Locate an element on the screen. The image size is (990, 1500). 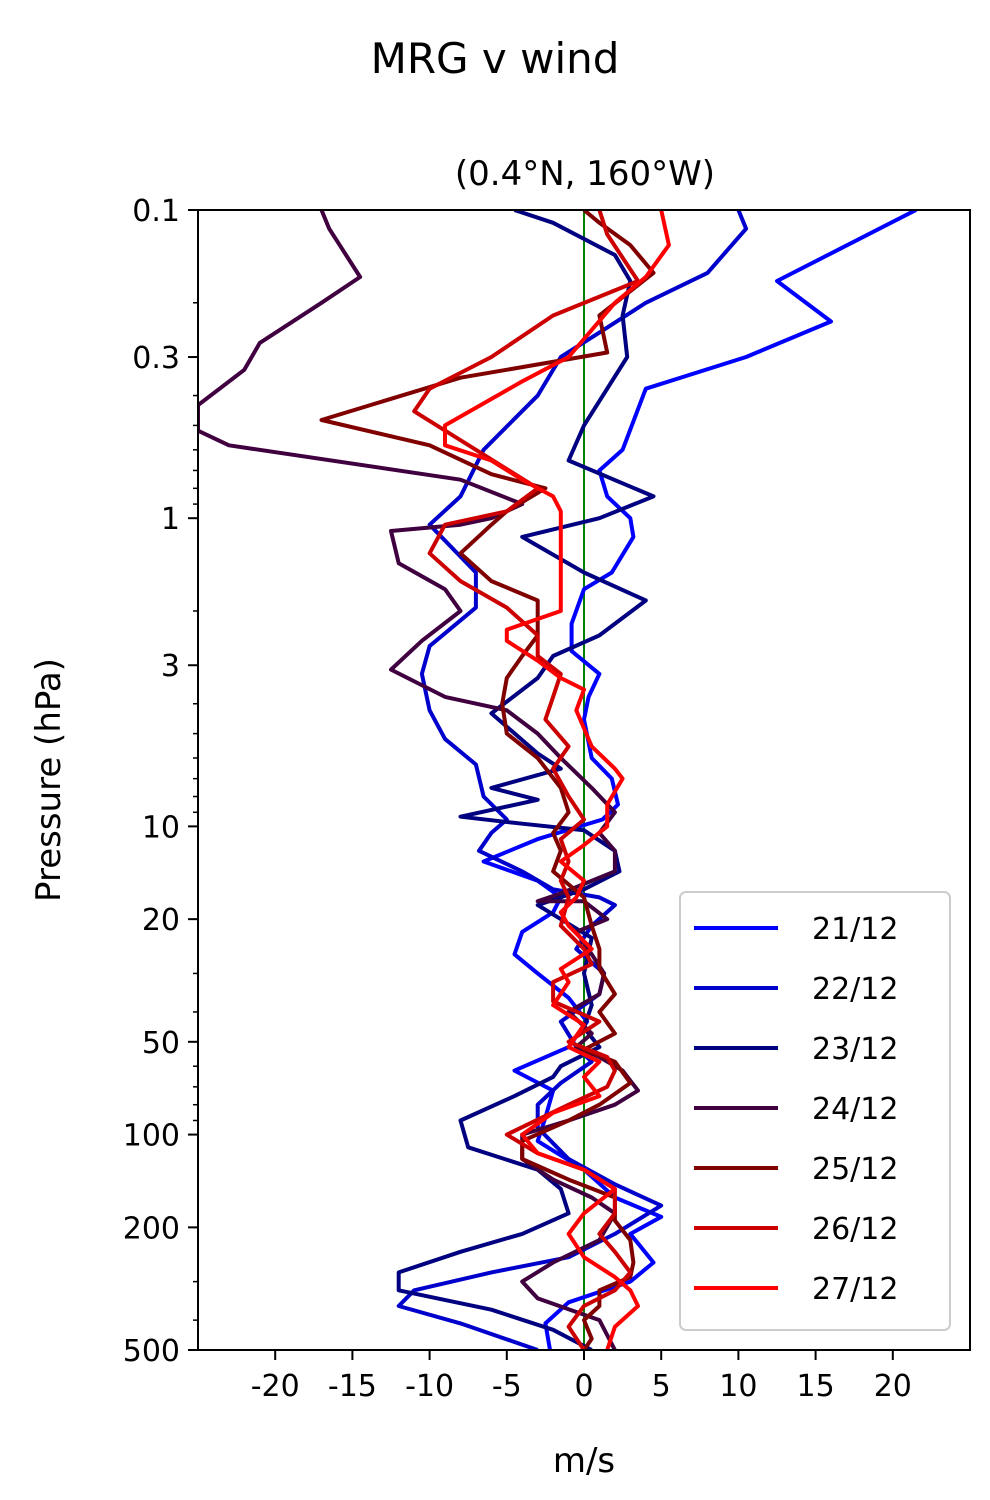
legend: 21/12 22/12 23/12 24/12 25/12 26/12 27/12 is located at coordinates (815, 1111).